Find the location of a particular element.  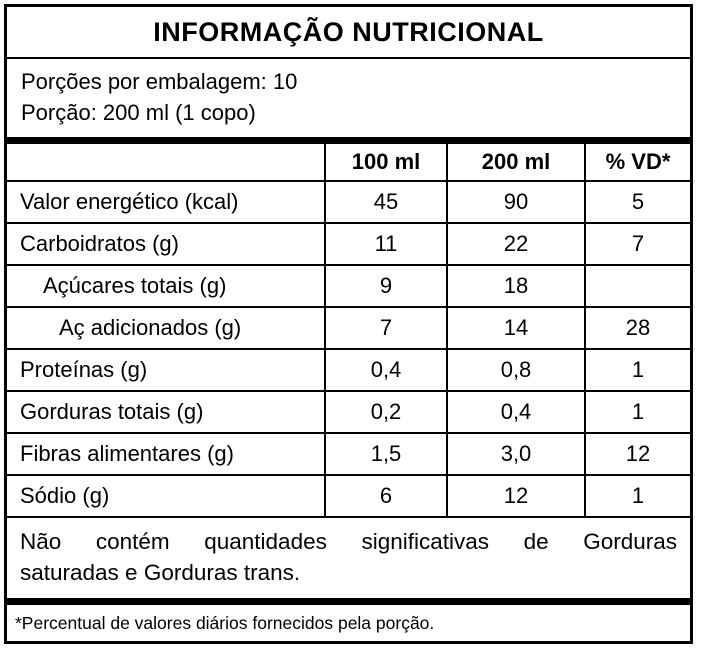

value-100ml-cell: 11 is located at coordinates (385, 244).